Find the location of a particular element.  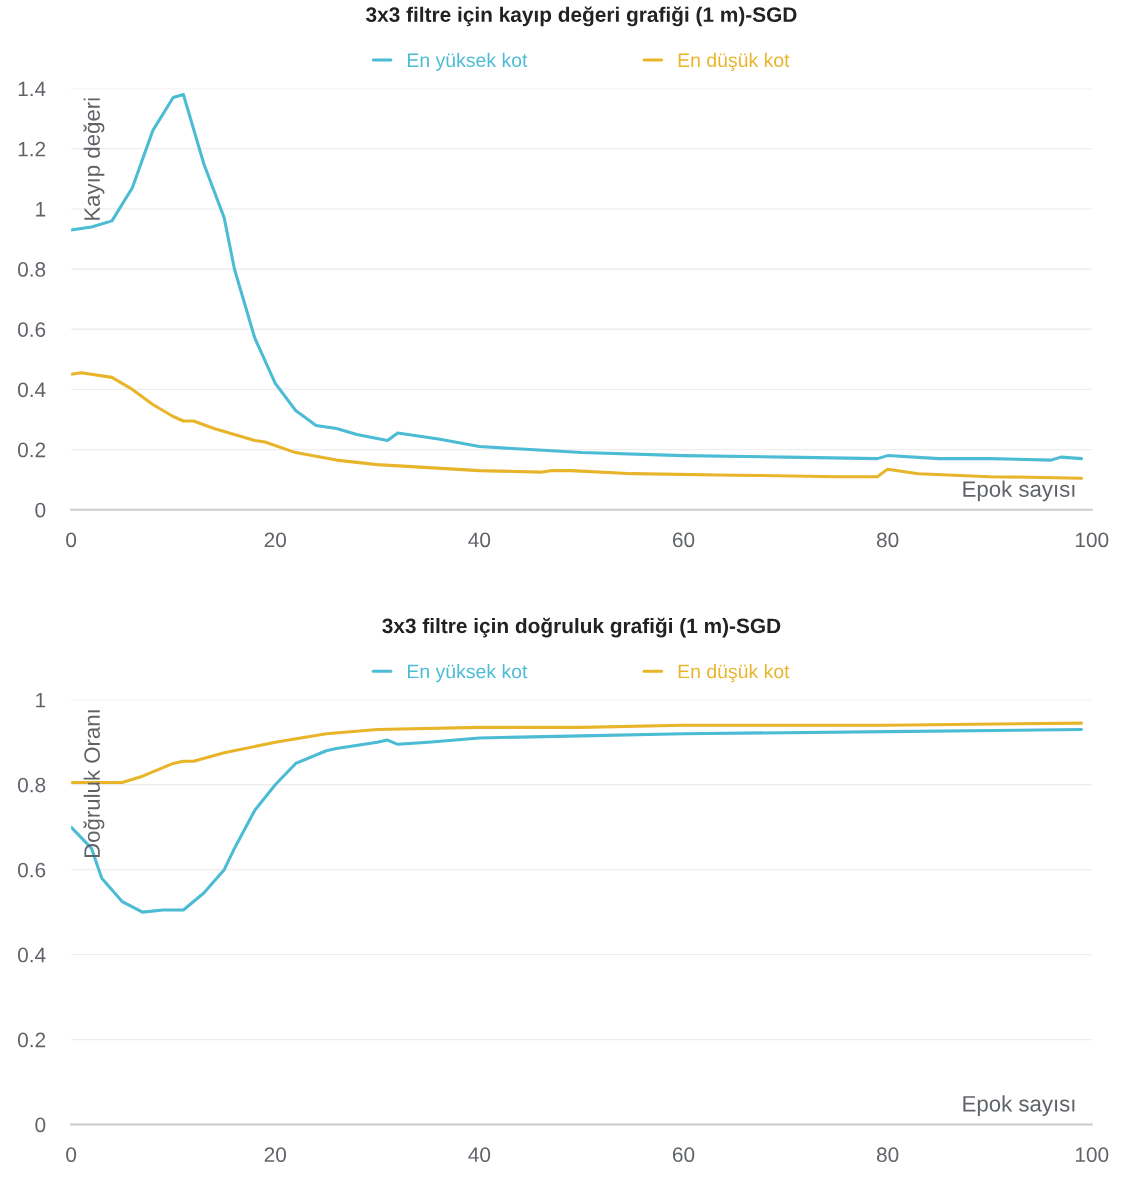

y-axis-title: Doğruluk Oranı is located at coordinates (94, 784).